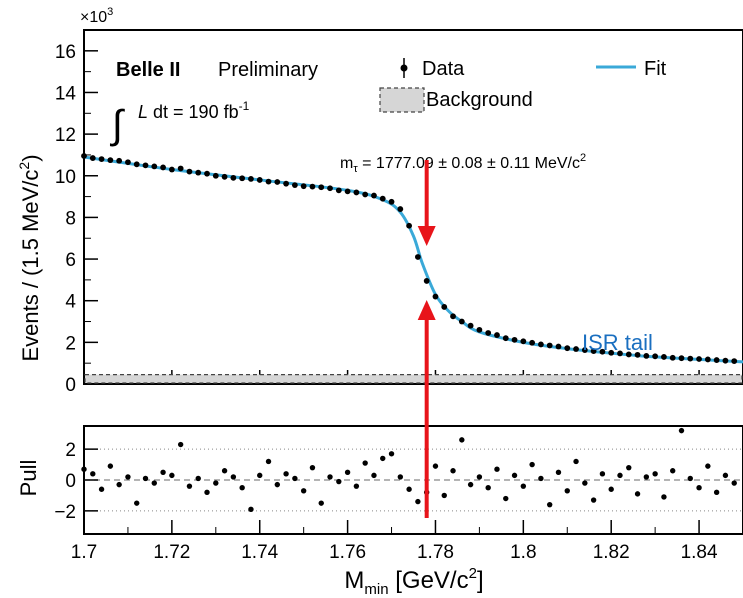 The image size is (743, 598). What do you see at coordinates (76, 219) in the screenshot?
I see `main-y-ticks: 0 2 4 6 8 10 12 14 16` at bounding box center [76, 219].